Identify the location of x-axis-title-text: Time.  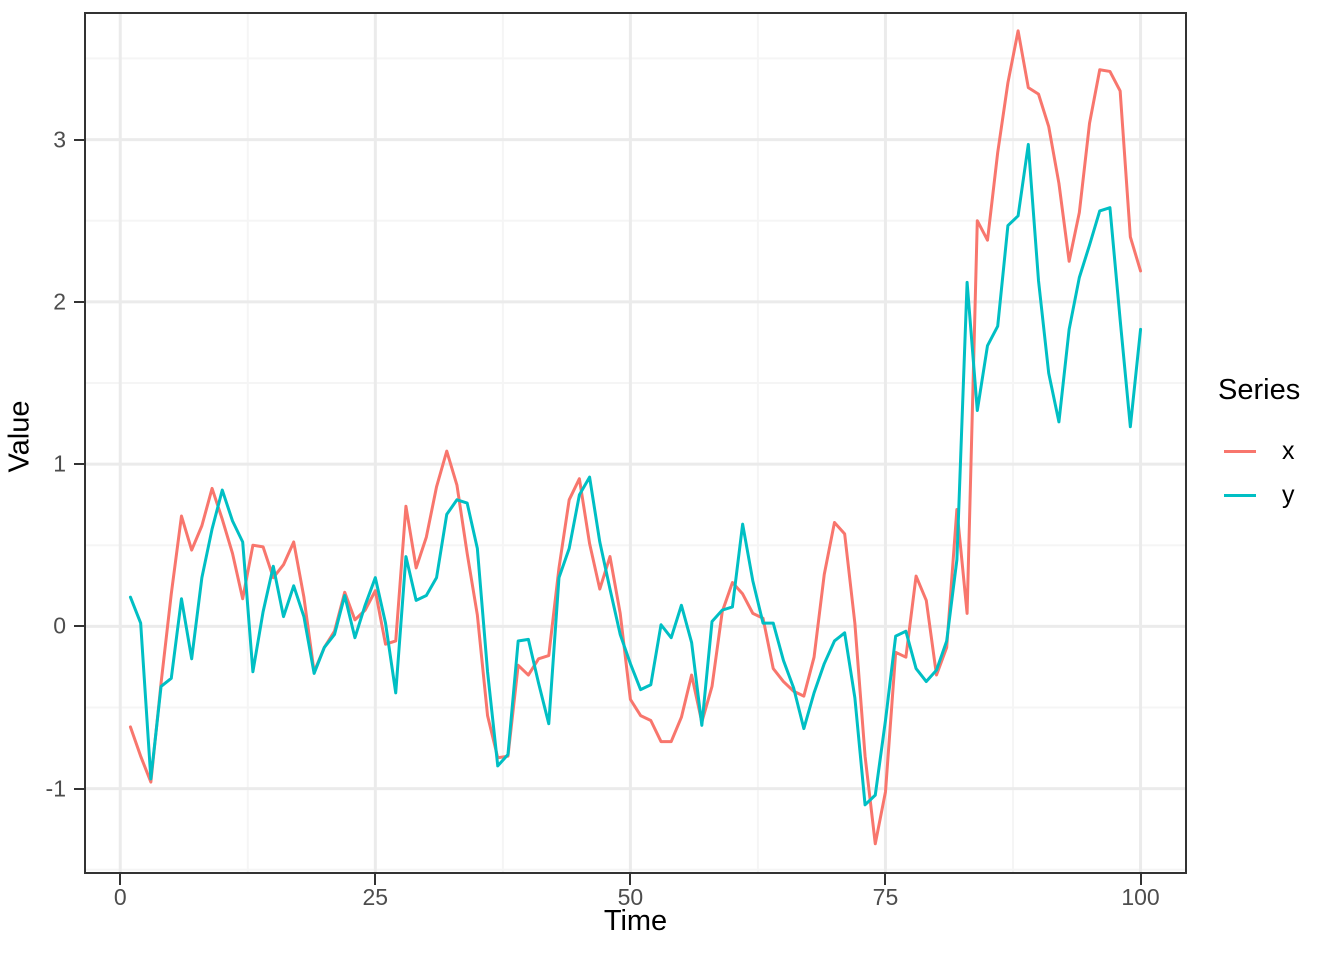
(635, 921).